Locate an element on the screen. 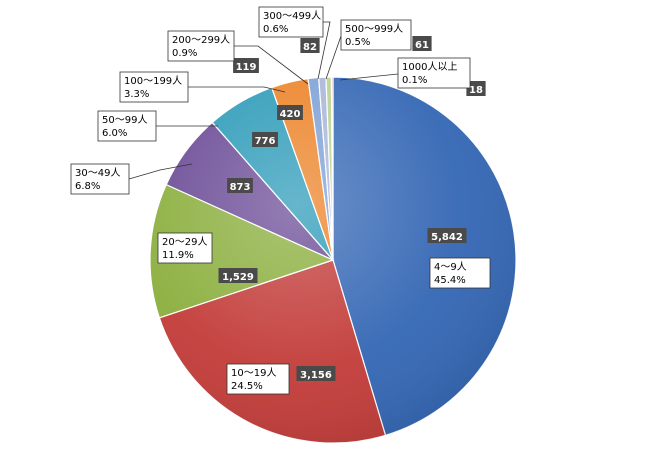  value-label: 82 is located at coordinates (310, 47).